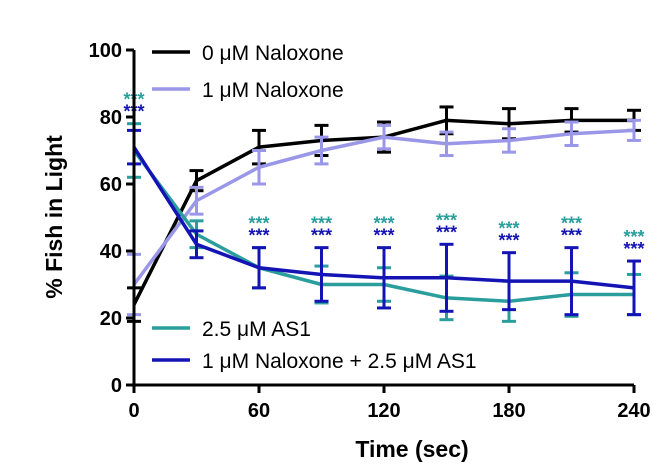 Image resolution: width=653 pixels, height=464 pixels. Describe the element at coordinates (273, 90) in the screenshot. I see `legend-label: 1 μM Naloxone` at that location.